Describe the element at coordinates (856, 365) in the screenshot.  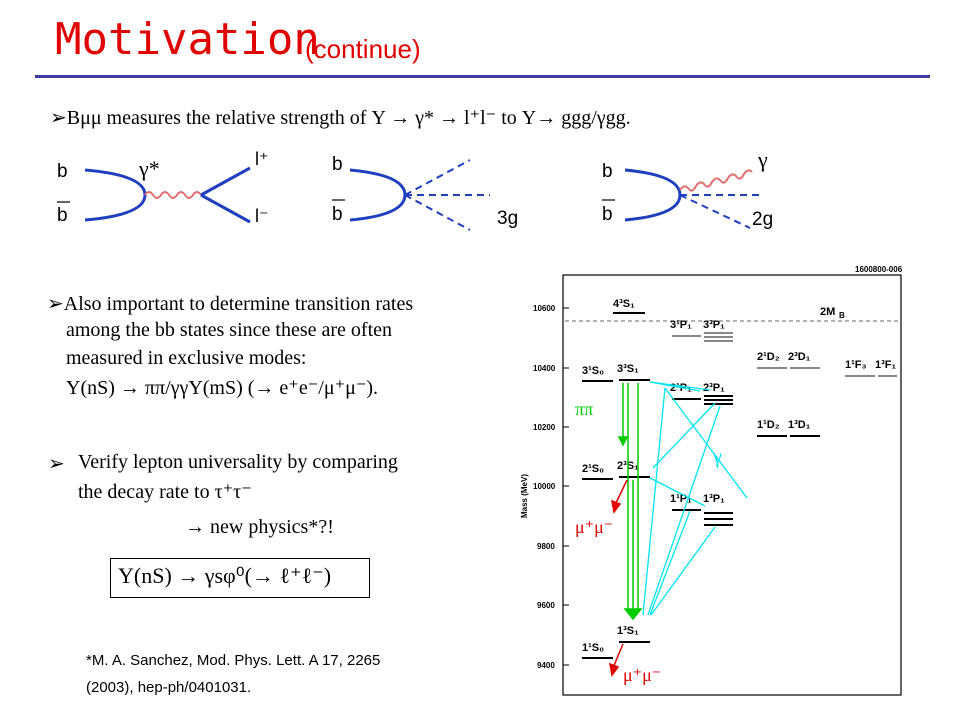
I see `state-label: 1¹F₃` at that location.